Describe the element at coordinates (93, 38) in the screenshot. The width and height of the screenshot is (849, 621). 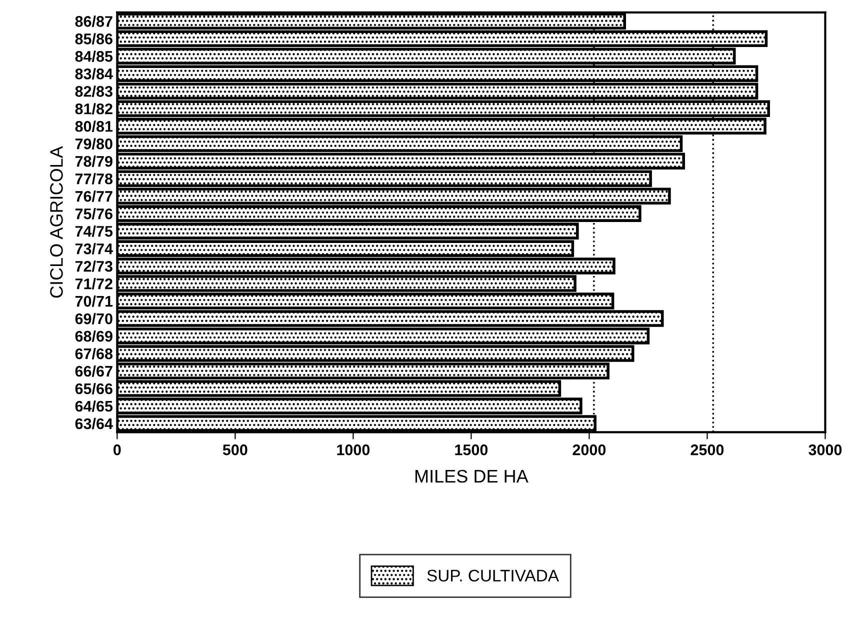
I see `y-tick-label: 85/86` at that location.